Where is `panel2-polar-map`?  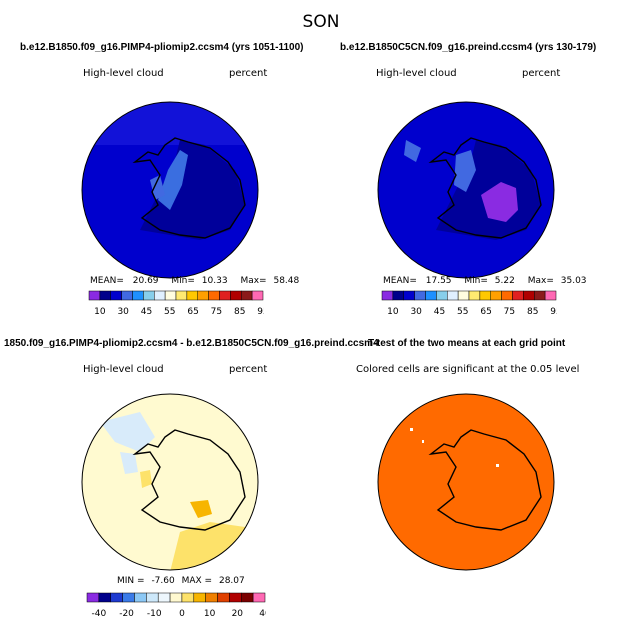 panel2-polar-map is located at coordinates (466, 190).